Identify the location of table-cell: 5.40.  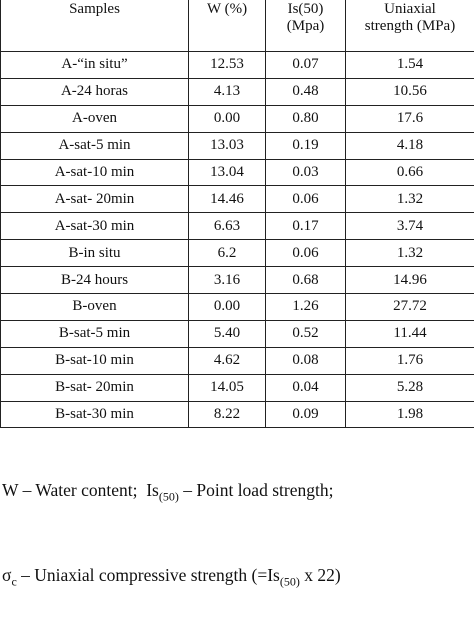
(227, 333).